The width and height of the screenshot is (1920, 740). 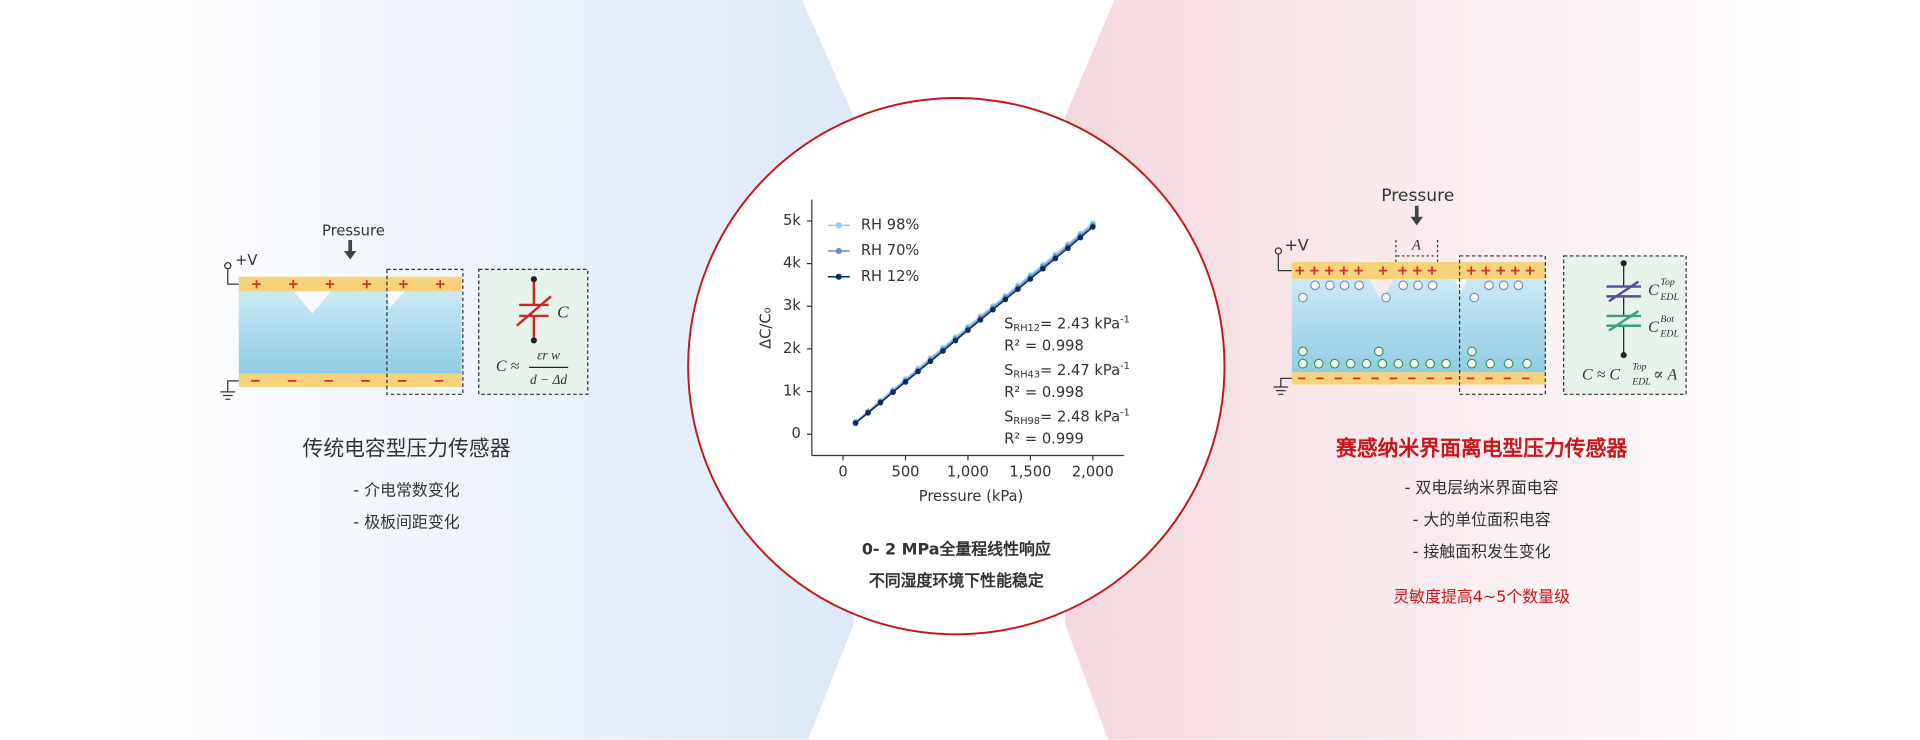 I want to click on annotation-text: = 2.48 kPa, so click(x=1080, y=417).